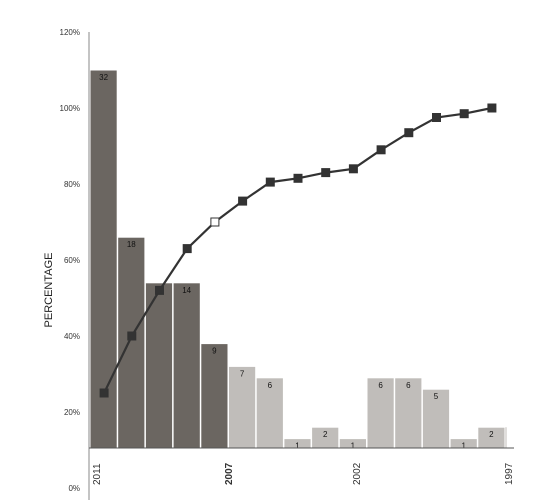  I want to click on y-tick-label: 40%, so click(72, 336).